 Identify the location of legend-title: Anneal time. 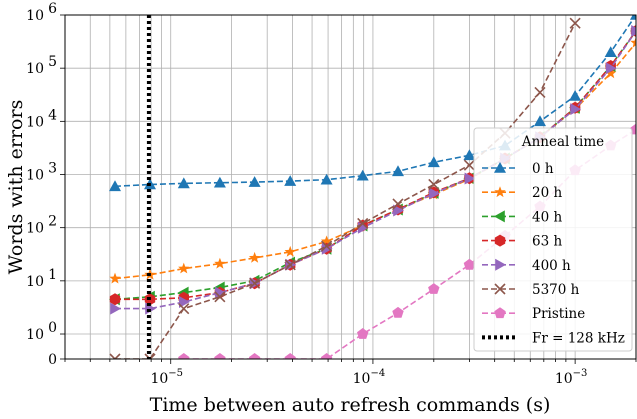
(562, 142).